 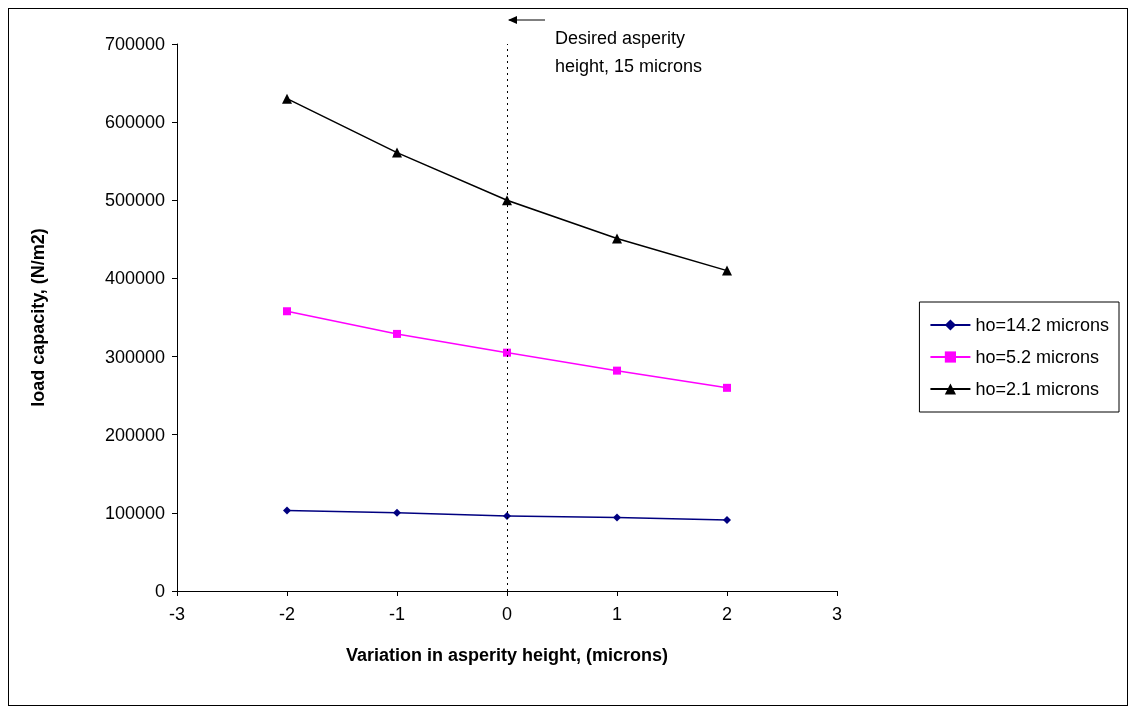 I want to click on legend-label: ho=2.1 microns, so click(x=1037, y=389).